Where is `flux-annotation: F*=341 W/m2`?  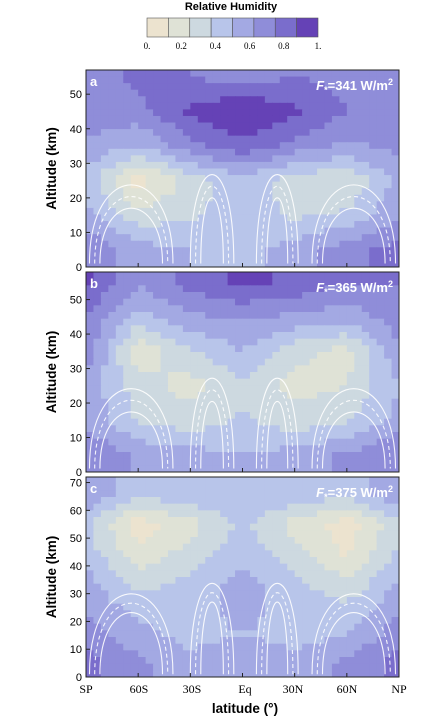 flux-annotation: F*=341 W/m2 is located at coordinates (354, 86).